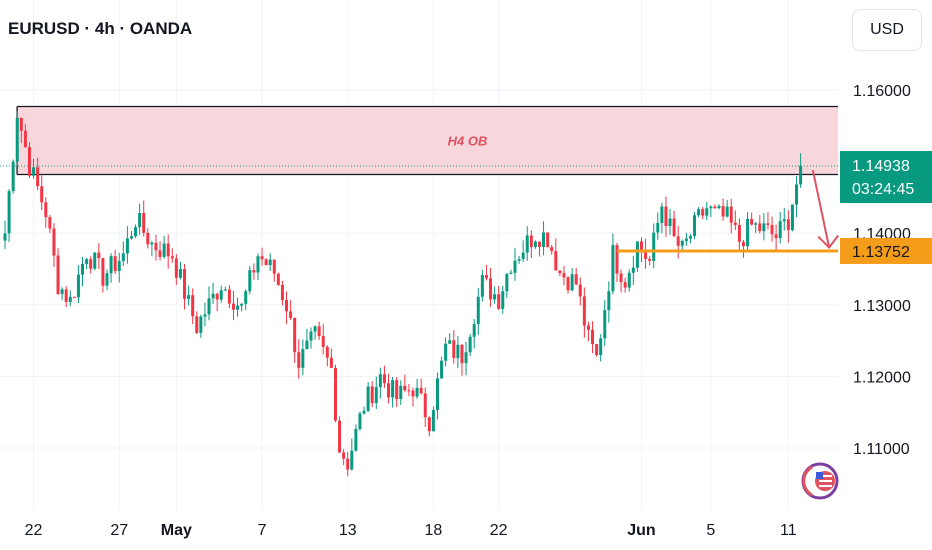 The image size is (932, 550). I want to click on time-tick-label: 22, so click(499, 530).